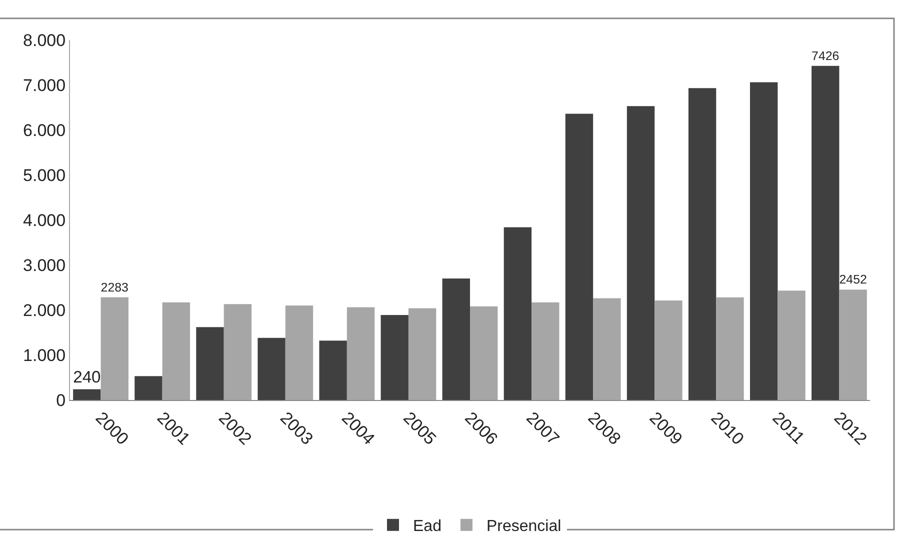 This screenshot has width=910, height=554. Describe the element at coordinates (44, 220) in the screenshot. I see `y-tick-label: 4.000` at that location.